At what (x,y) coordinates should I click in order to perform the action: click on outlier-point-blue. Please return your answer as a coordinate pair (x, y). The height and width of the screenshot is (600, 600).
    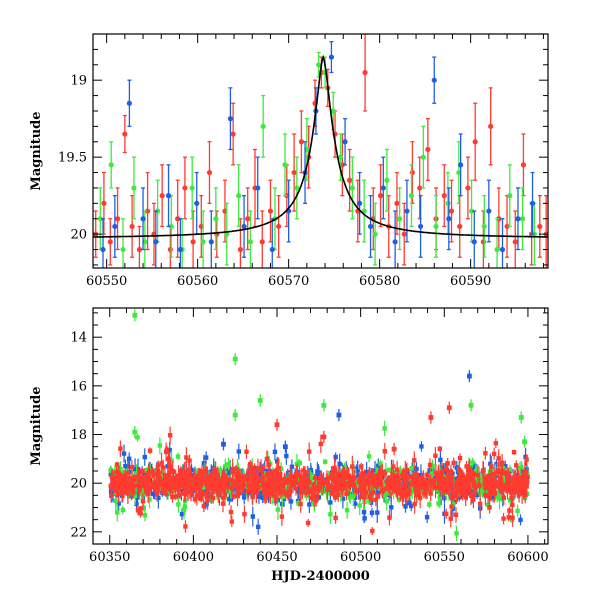
    Looking at the image, I should click on (339, 415).